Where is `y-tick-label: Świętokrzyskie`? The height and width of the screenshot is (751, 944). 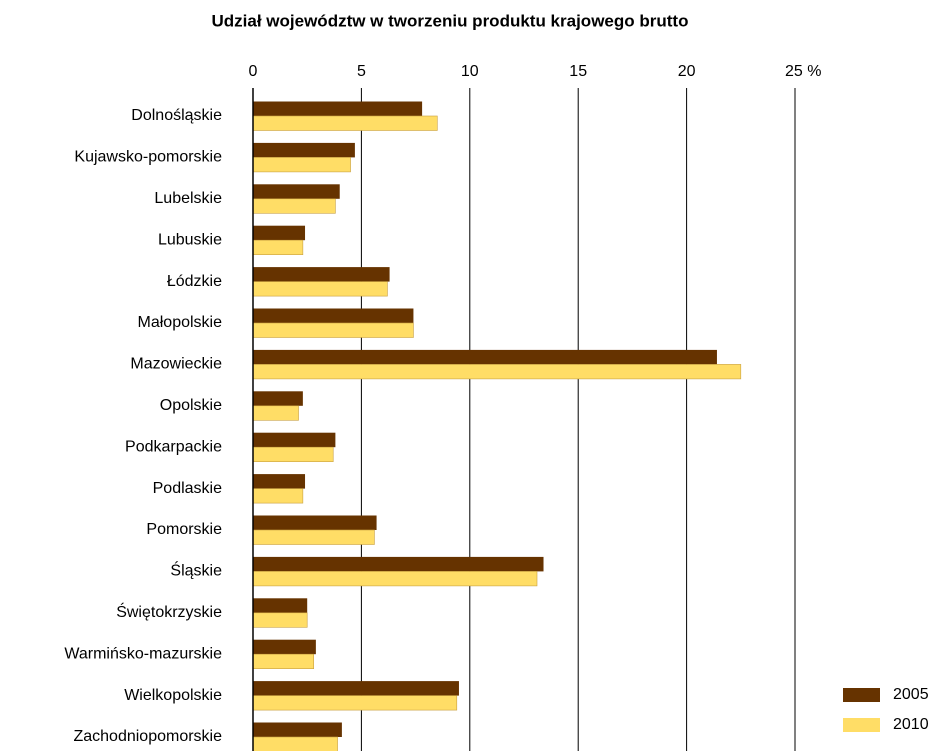
y-tick-label: Świętokrzyskie is located at coordinates (169, 611).